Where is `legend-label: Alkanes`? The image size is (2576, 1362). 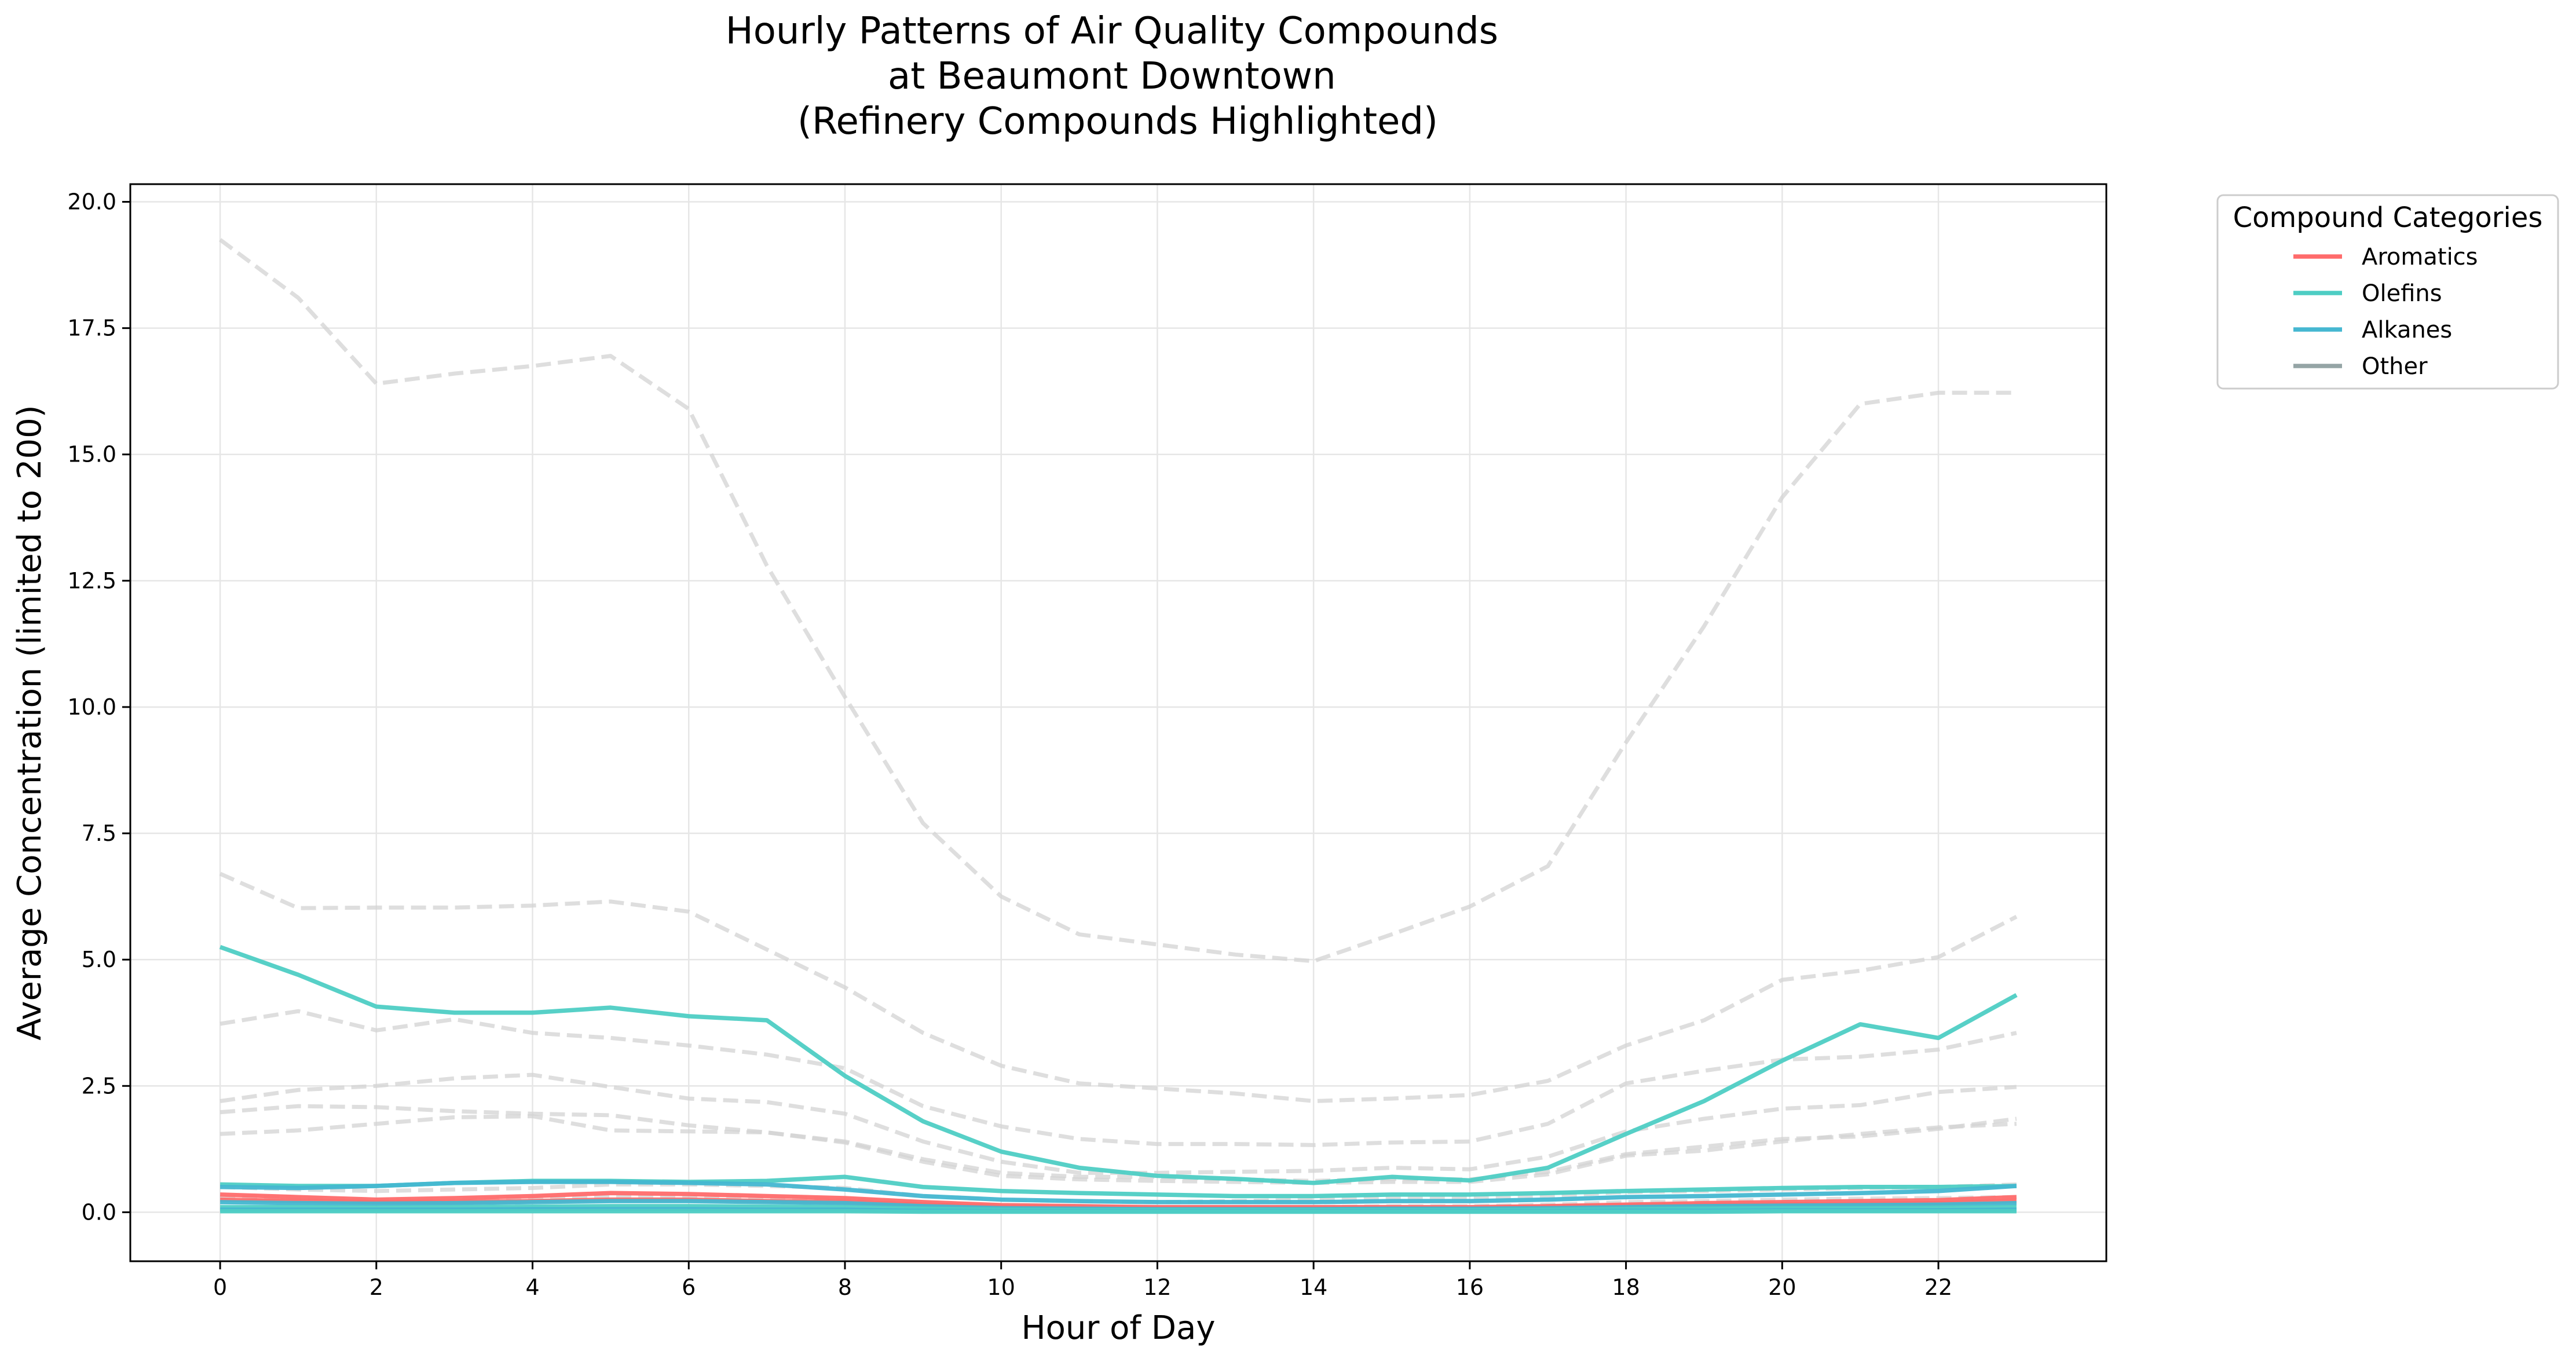 legend-label: Alkanes is located at coordinates (2407, 330).